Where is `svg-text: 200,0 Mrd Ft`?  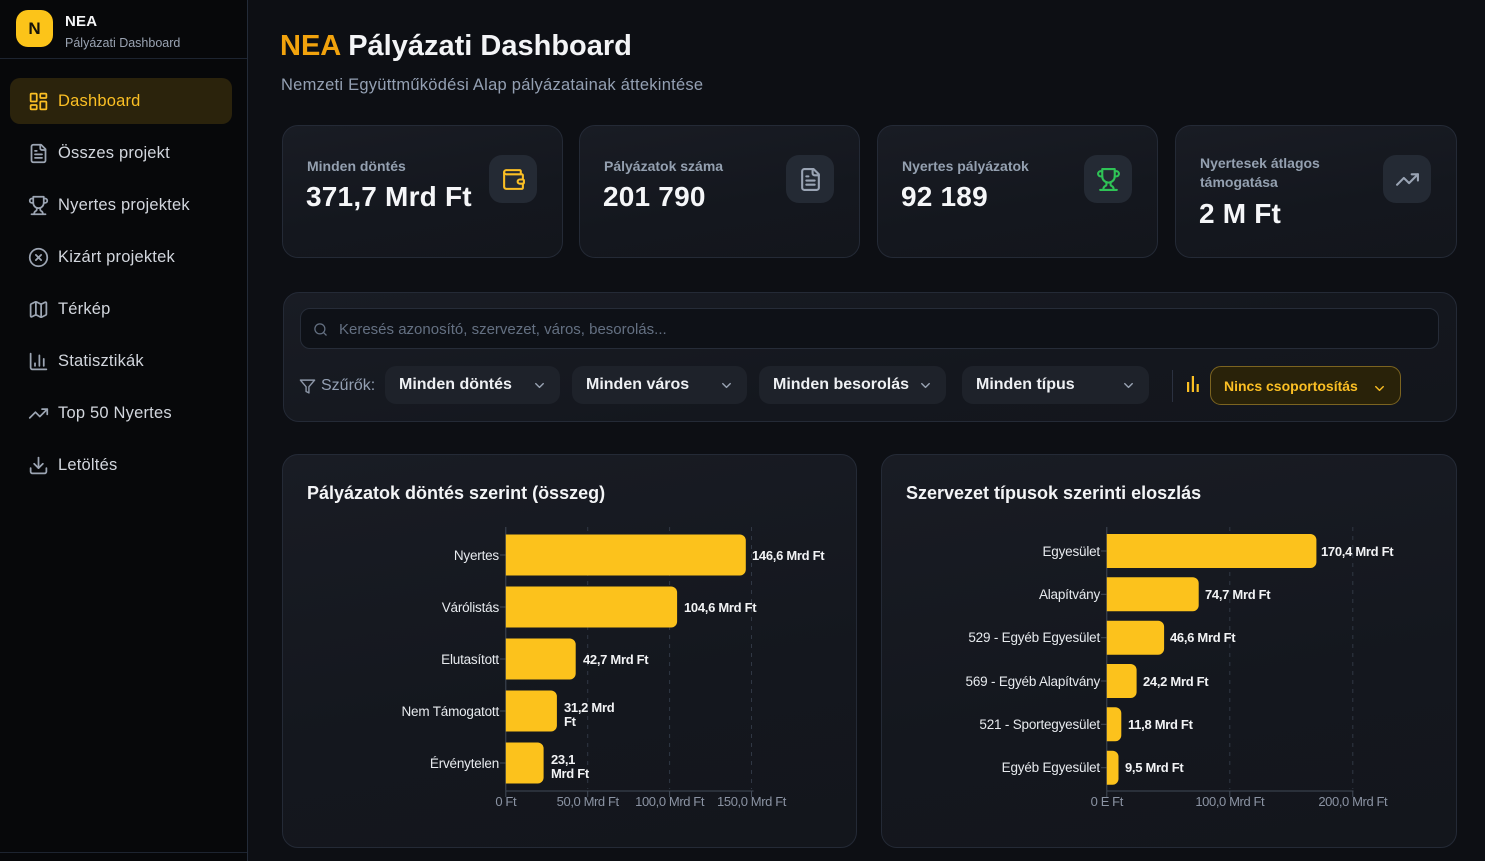 svg-text: 200,0 Mrd Ft is located at coordinates (1353, 801).